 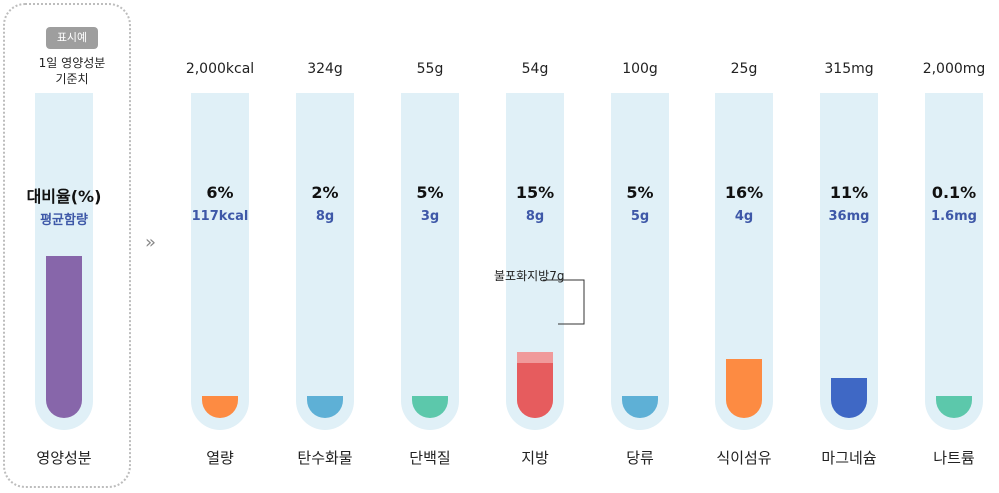 What do you see at coordinates (72, 71) in the screenshot?
I see `legend-daily-value-label: 1일 영양성분 기준치` at bounding box center [72, 71].